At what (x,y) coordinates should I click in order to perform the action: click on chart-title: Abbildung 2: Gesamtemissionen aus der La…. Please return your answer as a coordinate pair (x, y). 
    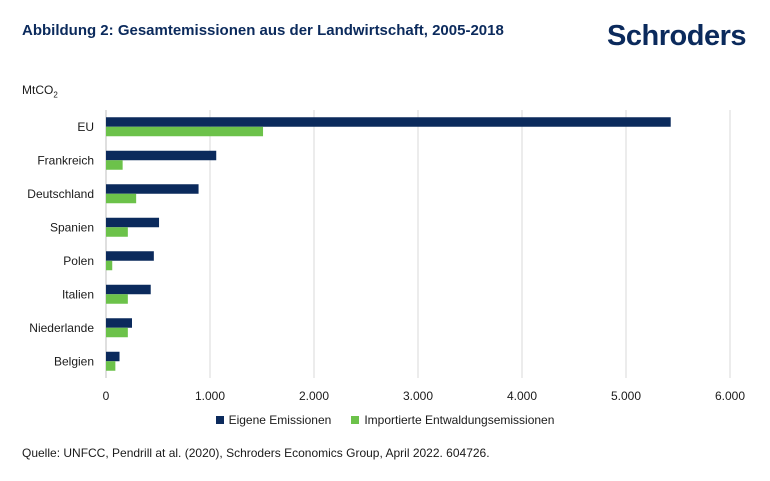
    Looking at the image, I should click on (263, 30).